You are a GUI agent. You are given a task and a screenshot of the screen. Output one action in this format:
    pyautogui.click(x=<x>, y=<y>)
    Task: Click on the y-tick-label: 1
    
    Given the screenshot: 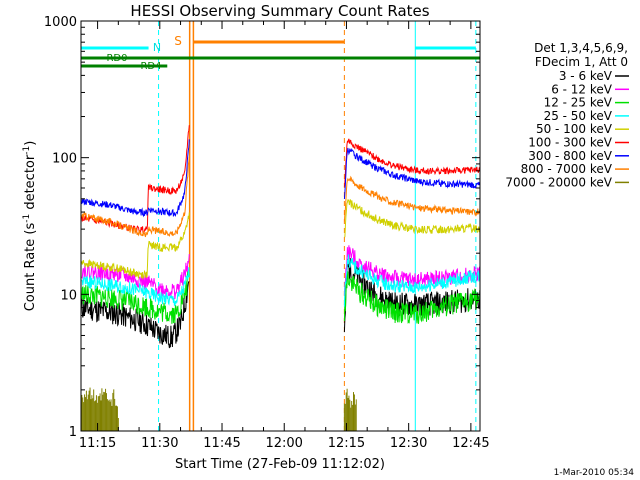 What is the action you would take?
    pyautogui.click(x=73, y=432)
    